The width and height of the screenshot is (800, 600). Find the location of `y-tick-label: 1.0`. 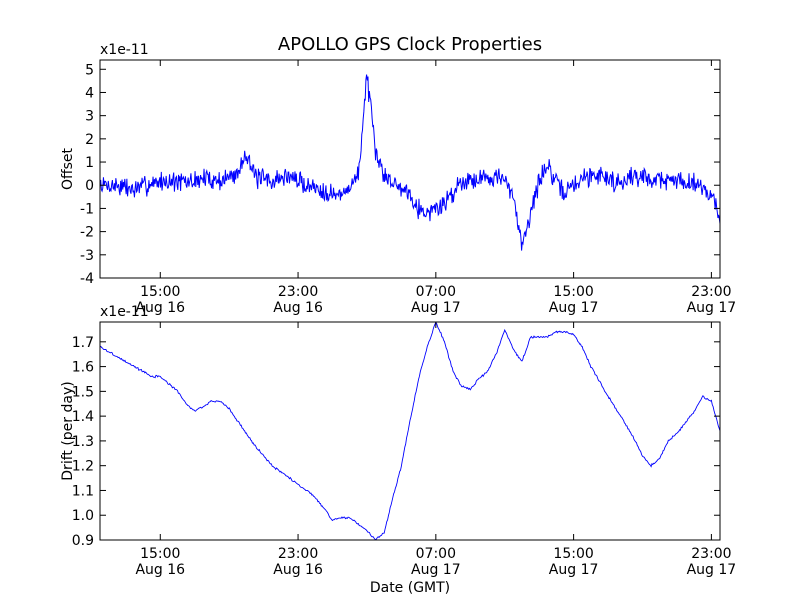

y-tick-label: 1.0 is located at coordinates (83, 516).